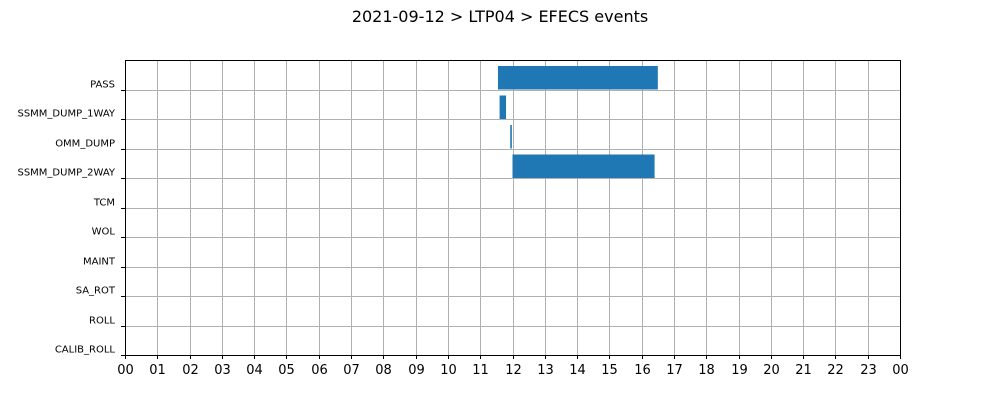 The image size is (1000, 400). Describe the element at coordinates (739, 370) in the screenshot. I see `x-tick-label: 19` at that location.